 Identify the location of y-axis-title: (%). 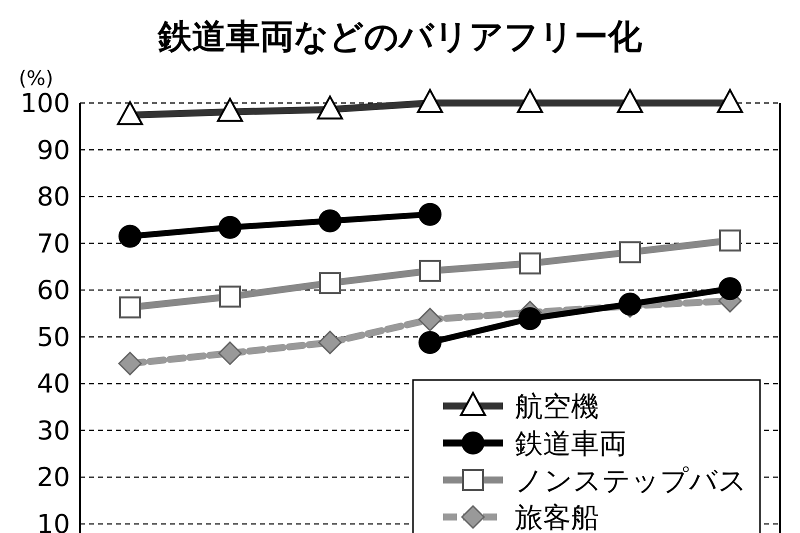
(36, 78).